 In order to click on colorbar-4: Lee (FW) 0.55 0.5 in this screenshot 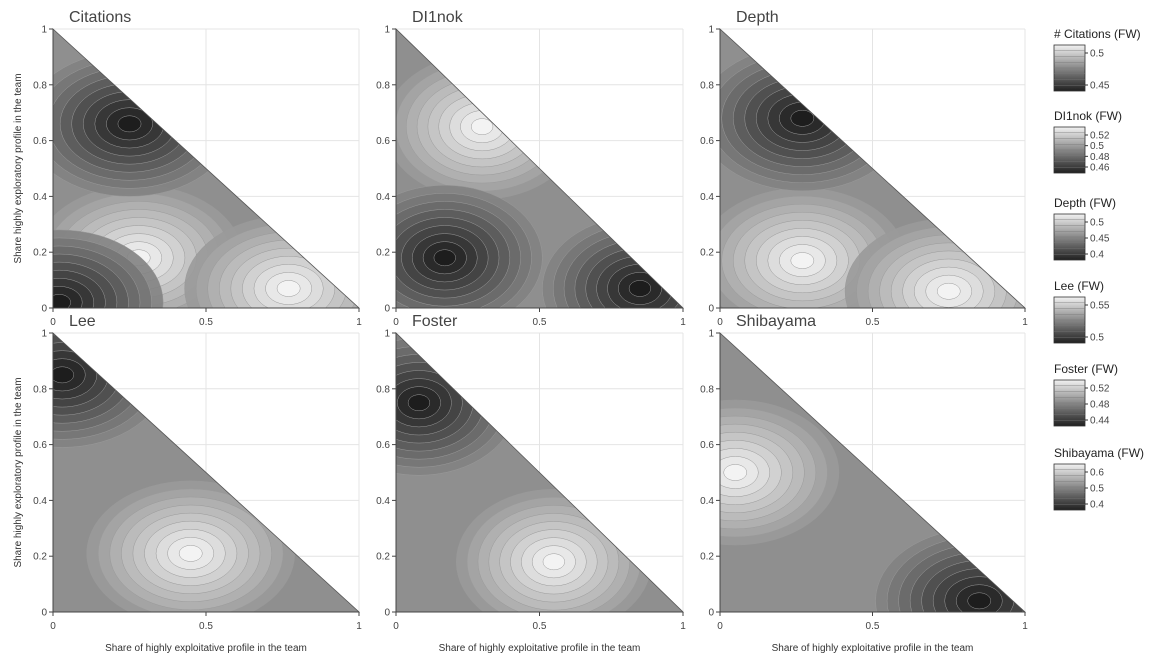, I will do `click(1081, 311)`.